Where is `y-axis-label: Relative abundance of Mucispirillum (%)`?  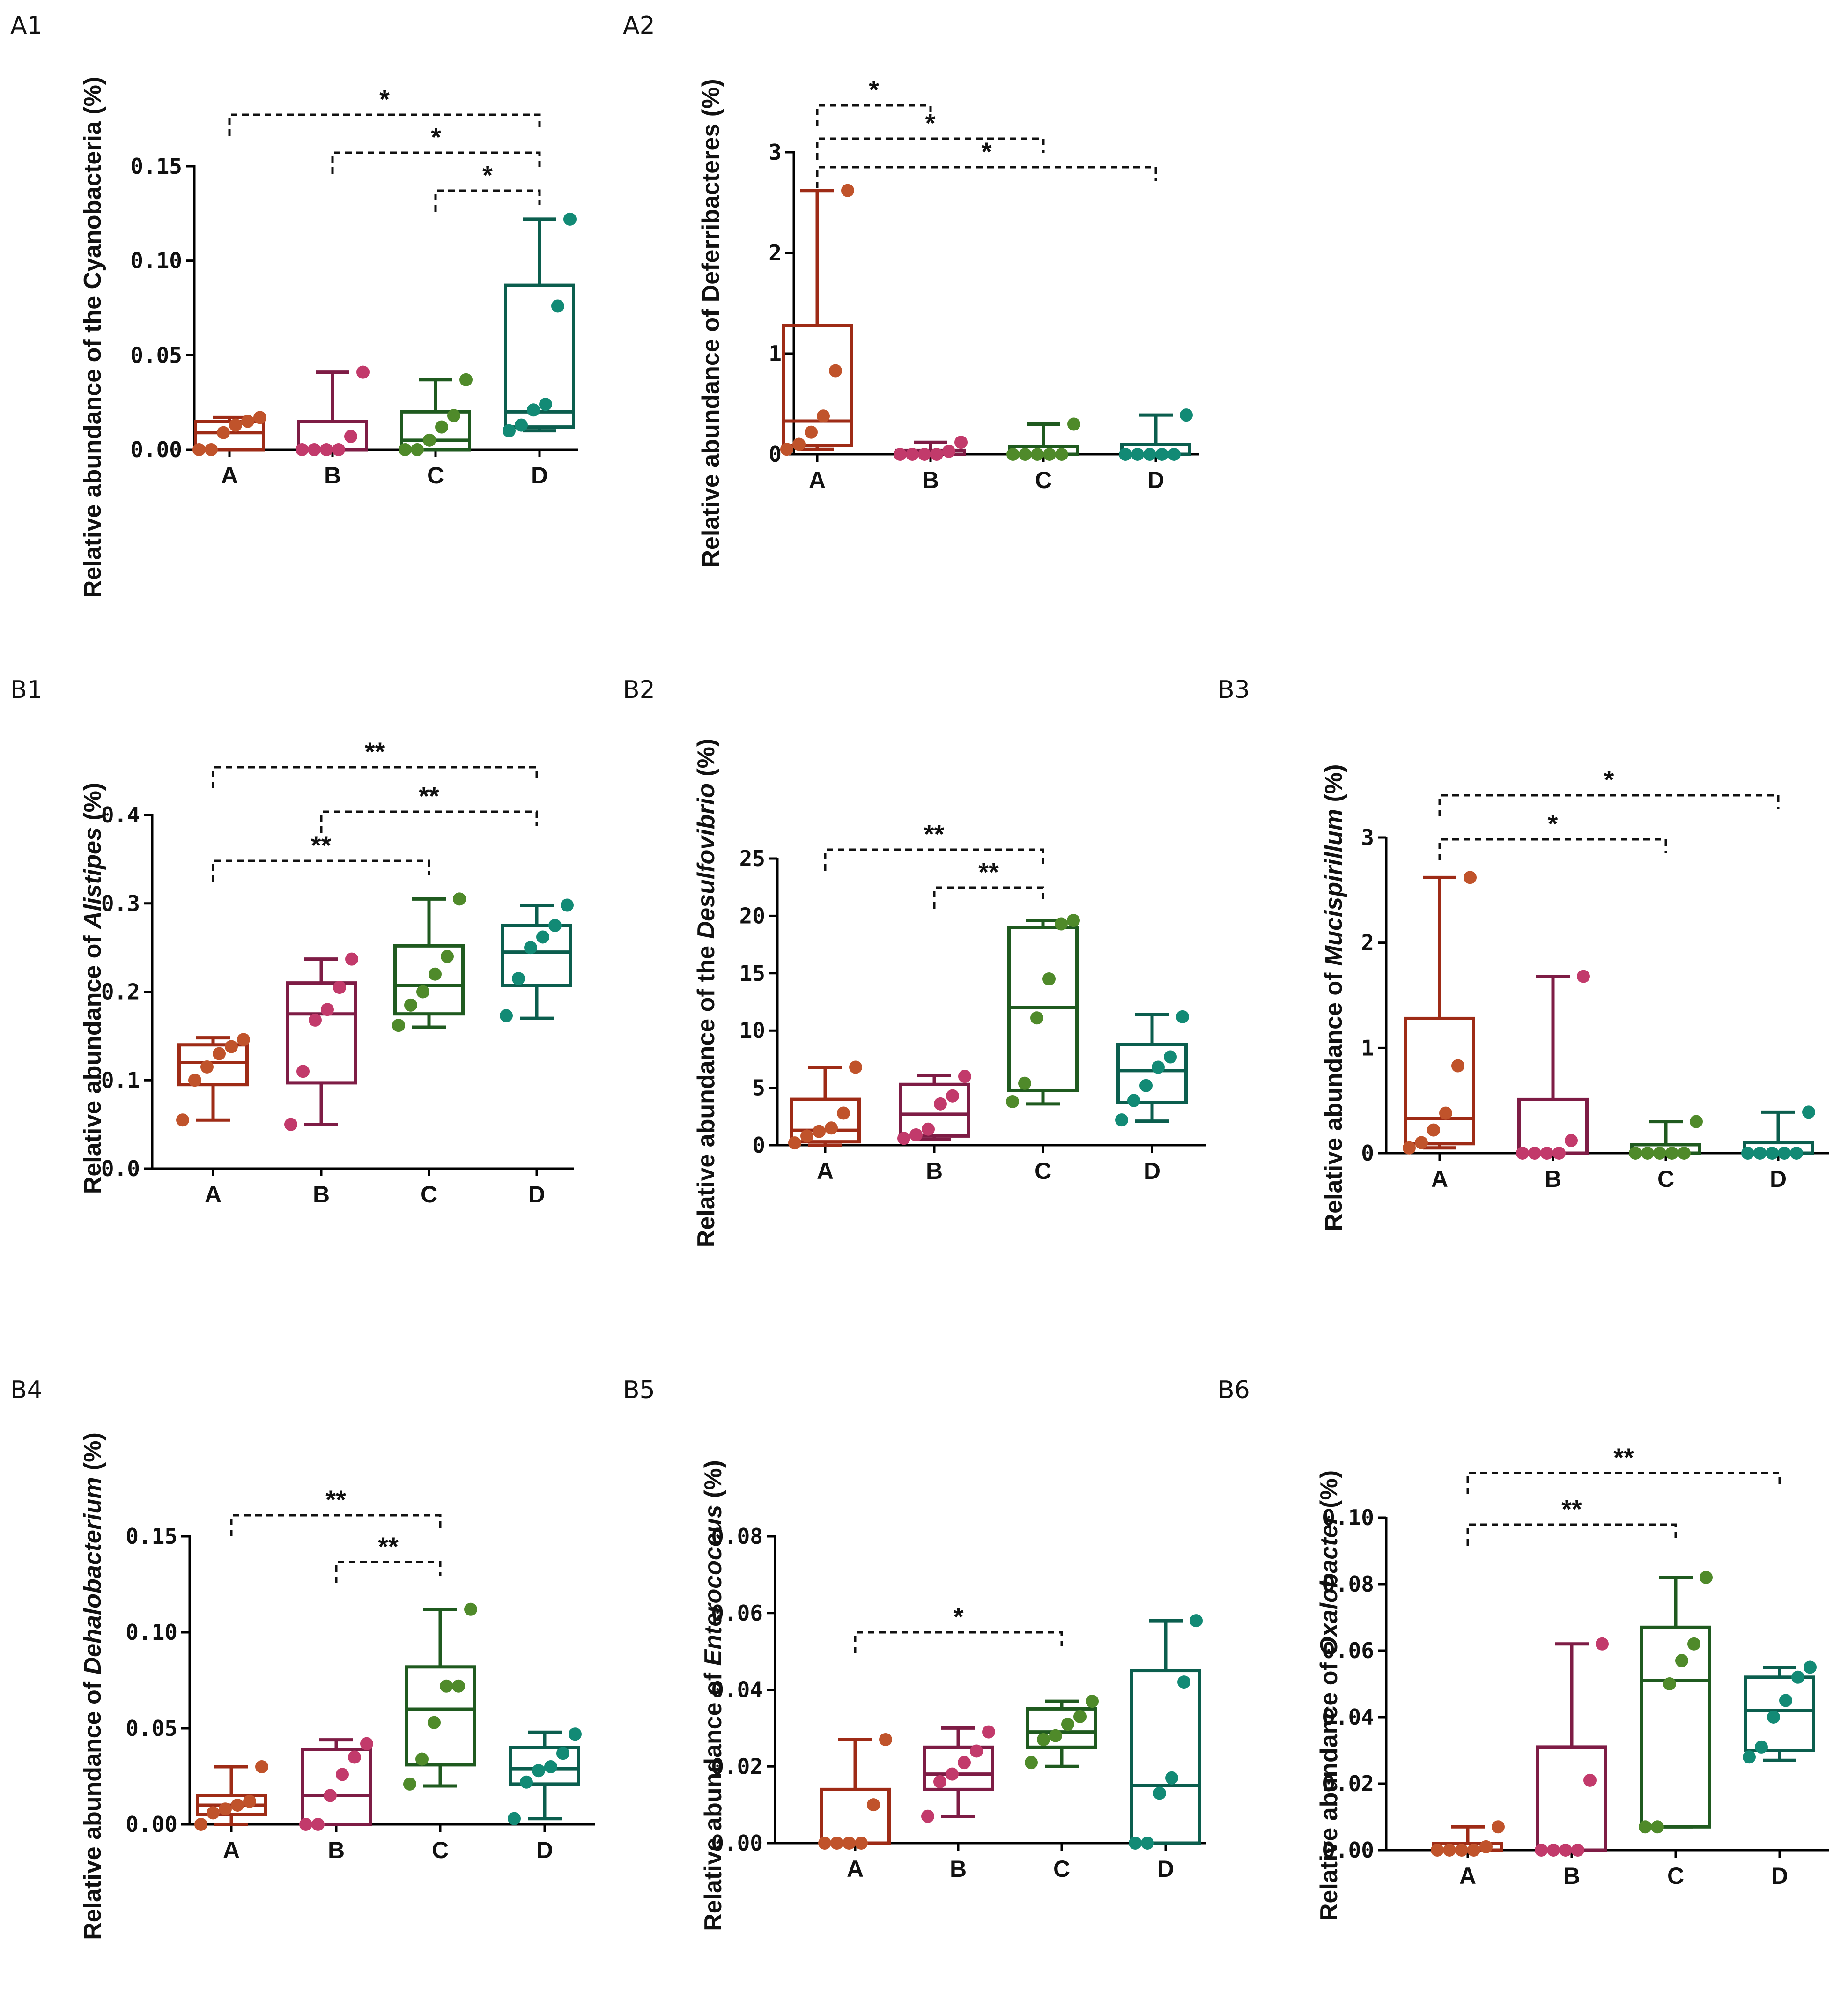 y-axis-label: Relative abundance of Mucispirillum (%) is located at coordinates (1334, 998).